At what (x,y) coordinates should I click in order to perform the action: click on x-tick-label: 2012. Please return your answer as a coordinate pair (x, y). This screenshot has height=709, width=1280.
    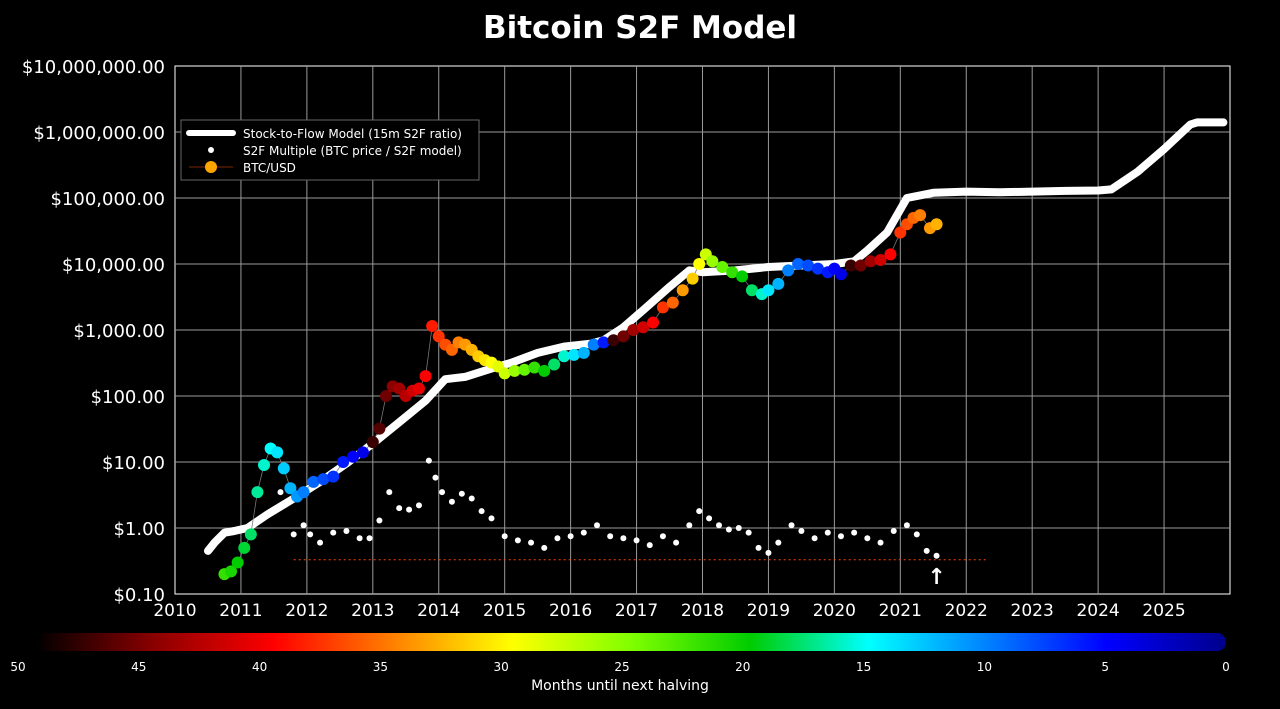
    Looking at the image, I should click on (306, 611).